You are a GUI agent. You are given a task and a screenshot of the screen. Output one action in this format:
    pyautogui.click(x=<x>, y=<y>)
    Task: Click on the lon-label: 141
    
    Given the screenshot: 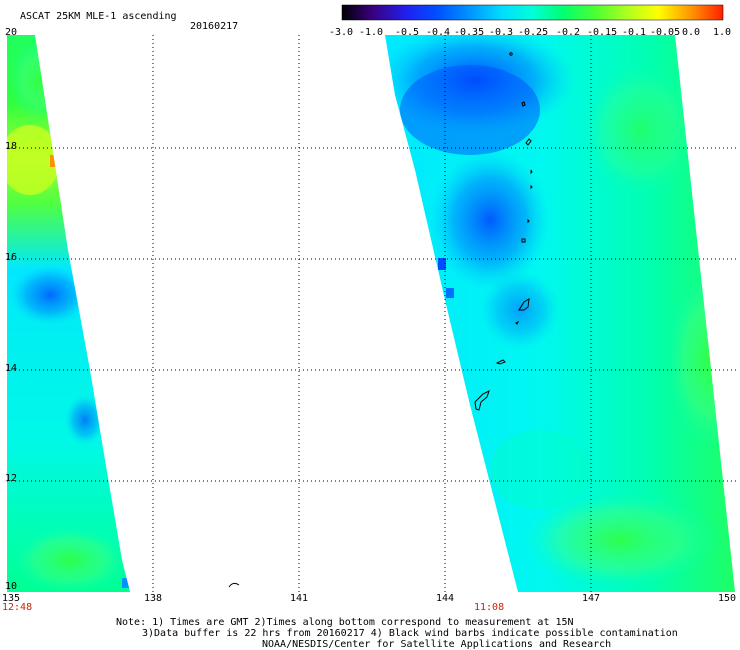 What is the action you would take?
    pyautogui.click(x=299, y=598)
    